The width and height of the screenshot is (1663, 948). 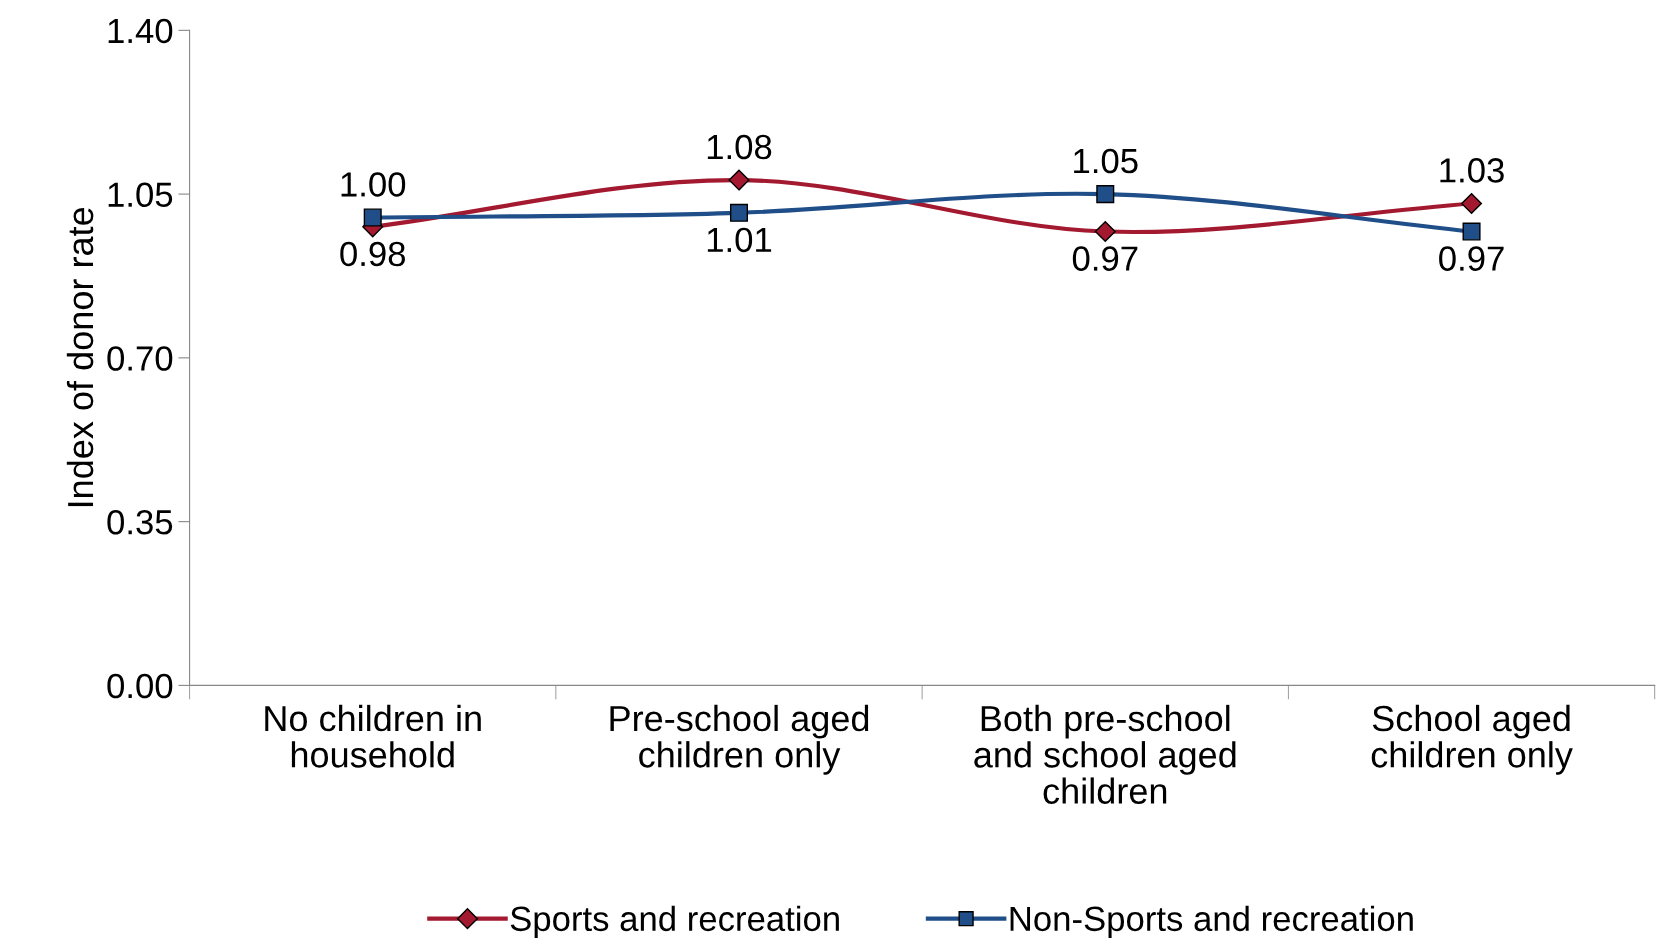 What do you see at coordinates (739, 240) in the screenshot?
I see `data-label: 1.01` at bounding box center [739, 240].